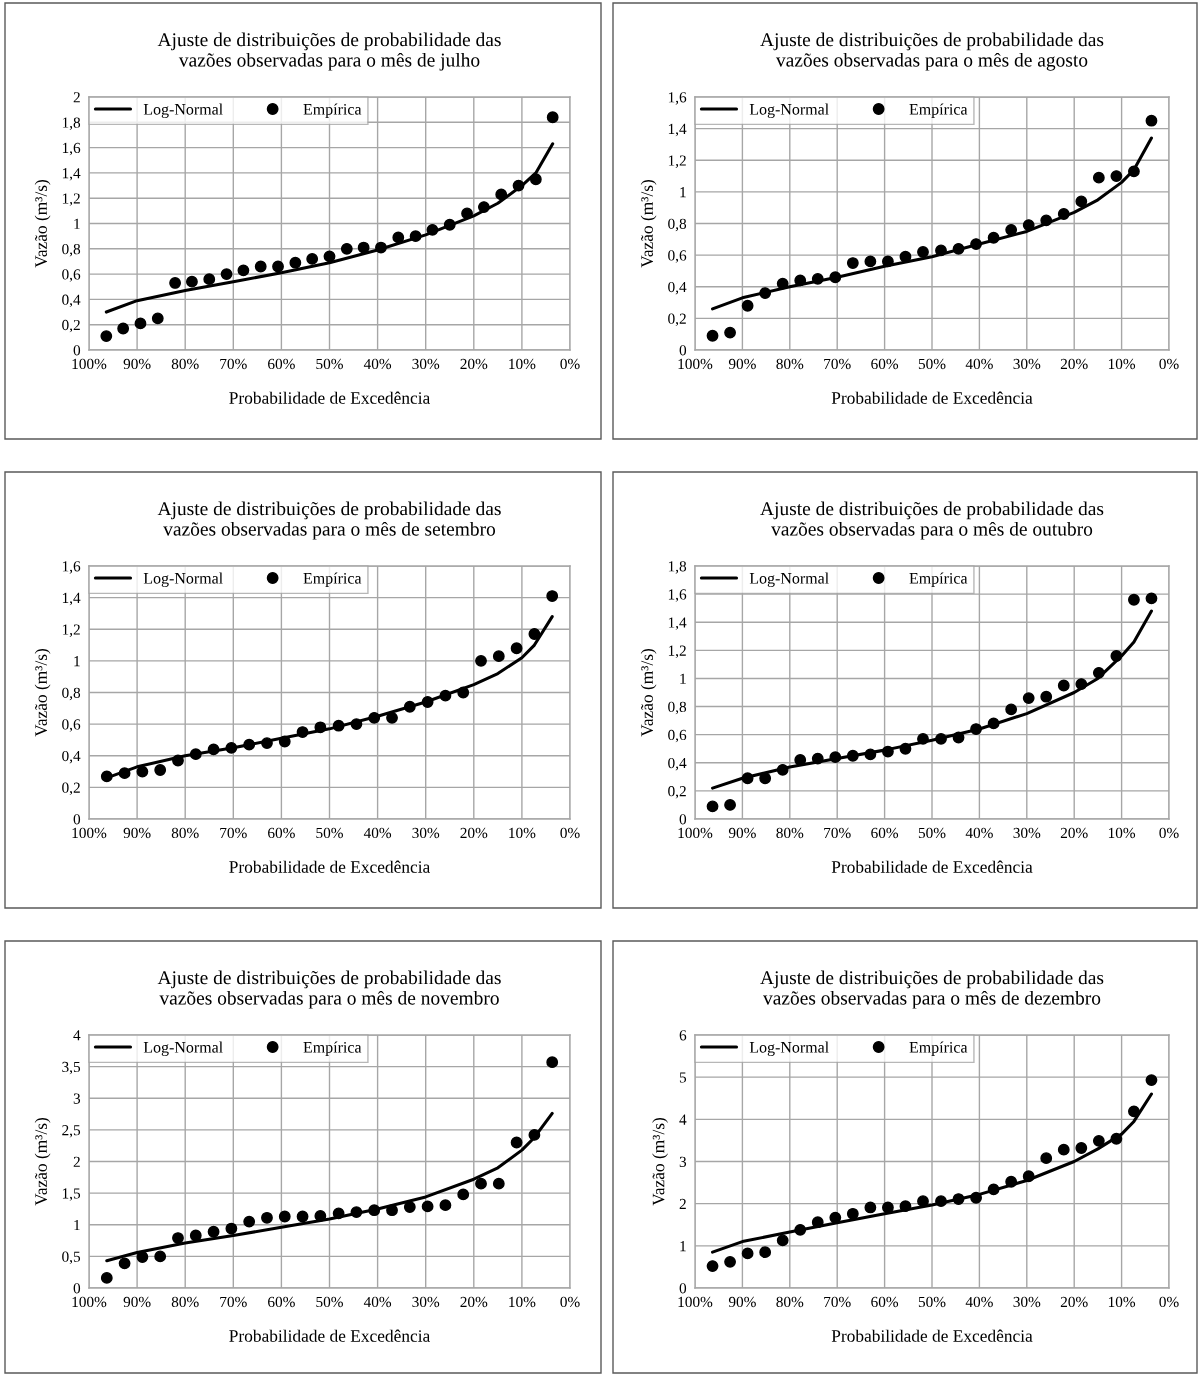 The image size is (1199, 1374). I want to click on y-tick-label: 2, so click(76, 97).